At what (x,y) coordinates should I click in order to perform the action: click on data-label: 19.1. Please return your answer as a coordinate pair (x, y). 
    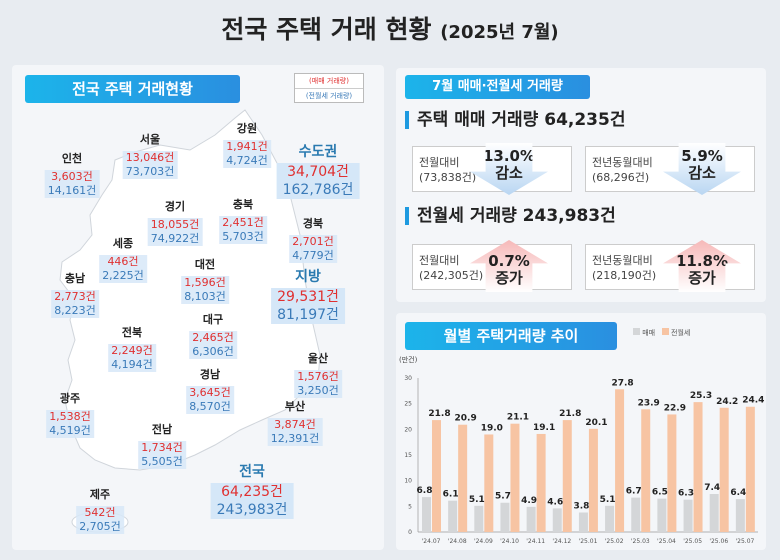
    Looking at the image, I should click on (544, 428).